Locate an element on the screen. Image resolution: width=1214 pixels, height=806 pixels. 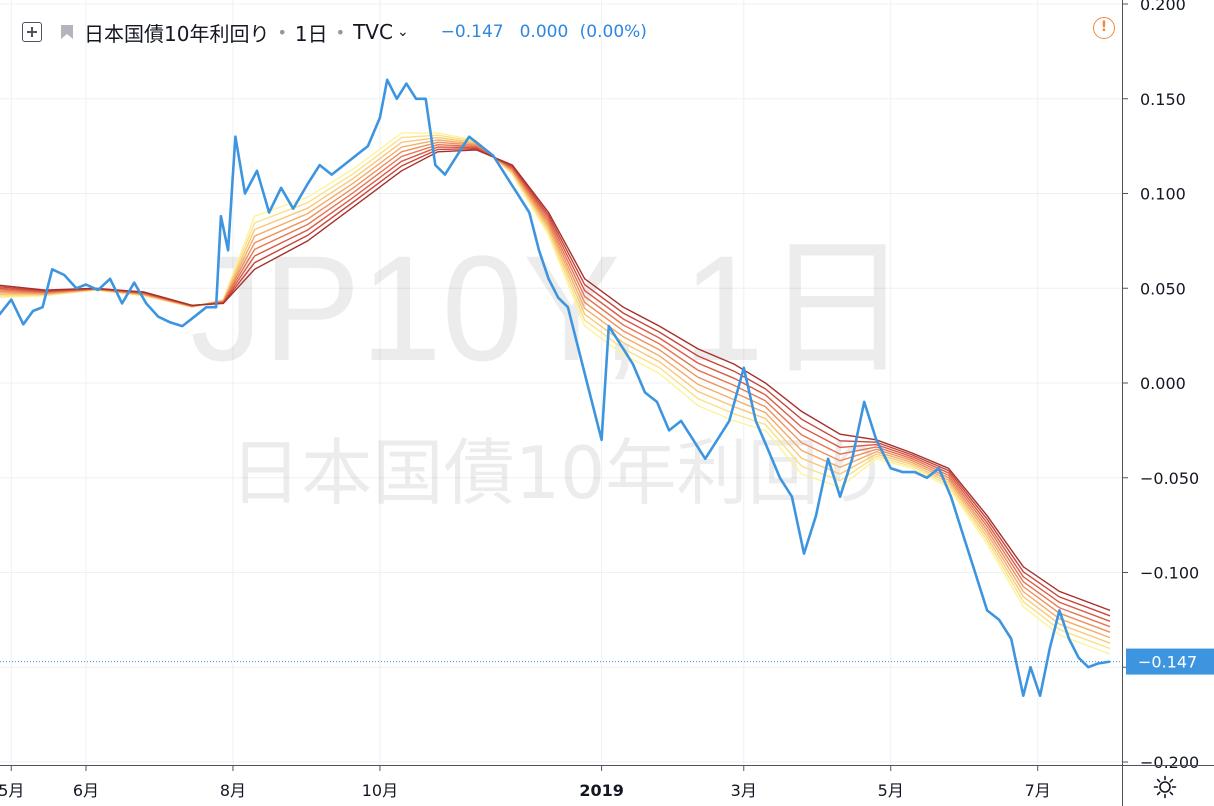
watermark-title: JP10Y, 1日 is located at coordinates (550, 308).